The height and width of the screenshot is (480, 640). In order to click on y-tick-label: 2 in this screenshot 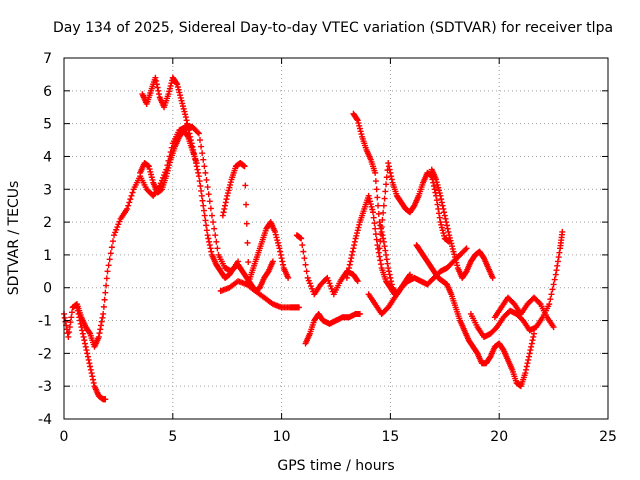, I will do `click(47, 223)`.